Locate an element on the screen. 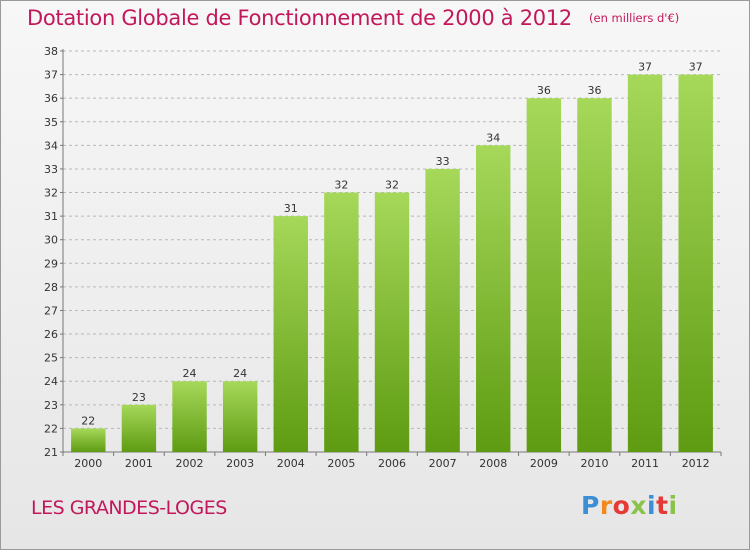  y-tick-label: 27 is located at coordinates (51, 310).